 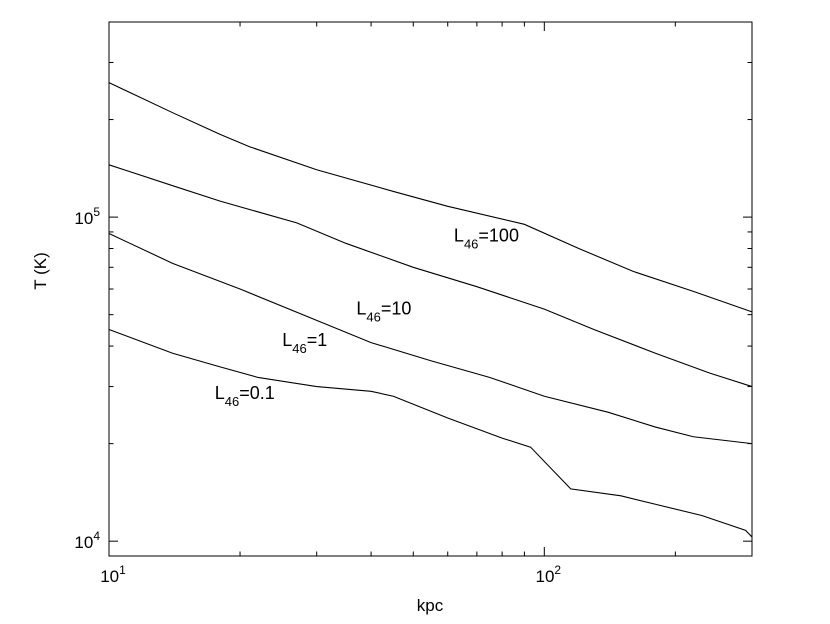 What do you see at coordinates (486, 239) in the screenshot?
I see `series-label: L46=100` at bounding box center [486, 239].